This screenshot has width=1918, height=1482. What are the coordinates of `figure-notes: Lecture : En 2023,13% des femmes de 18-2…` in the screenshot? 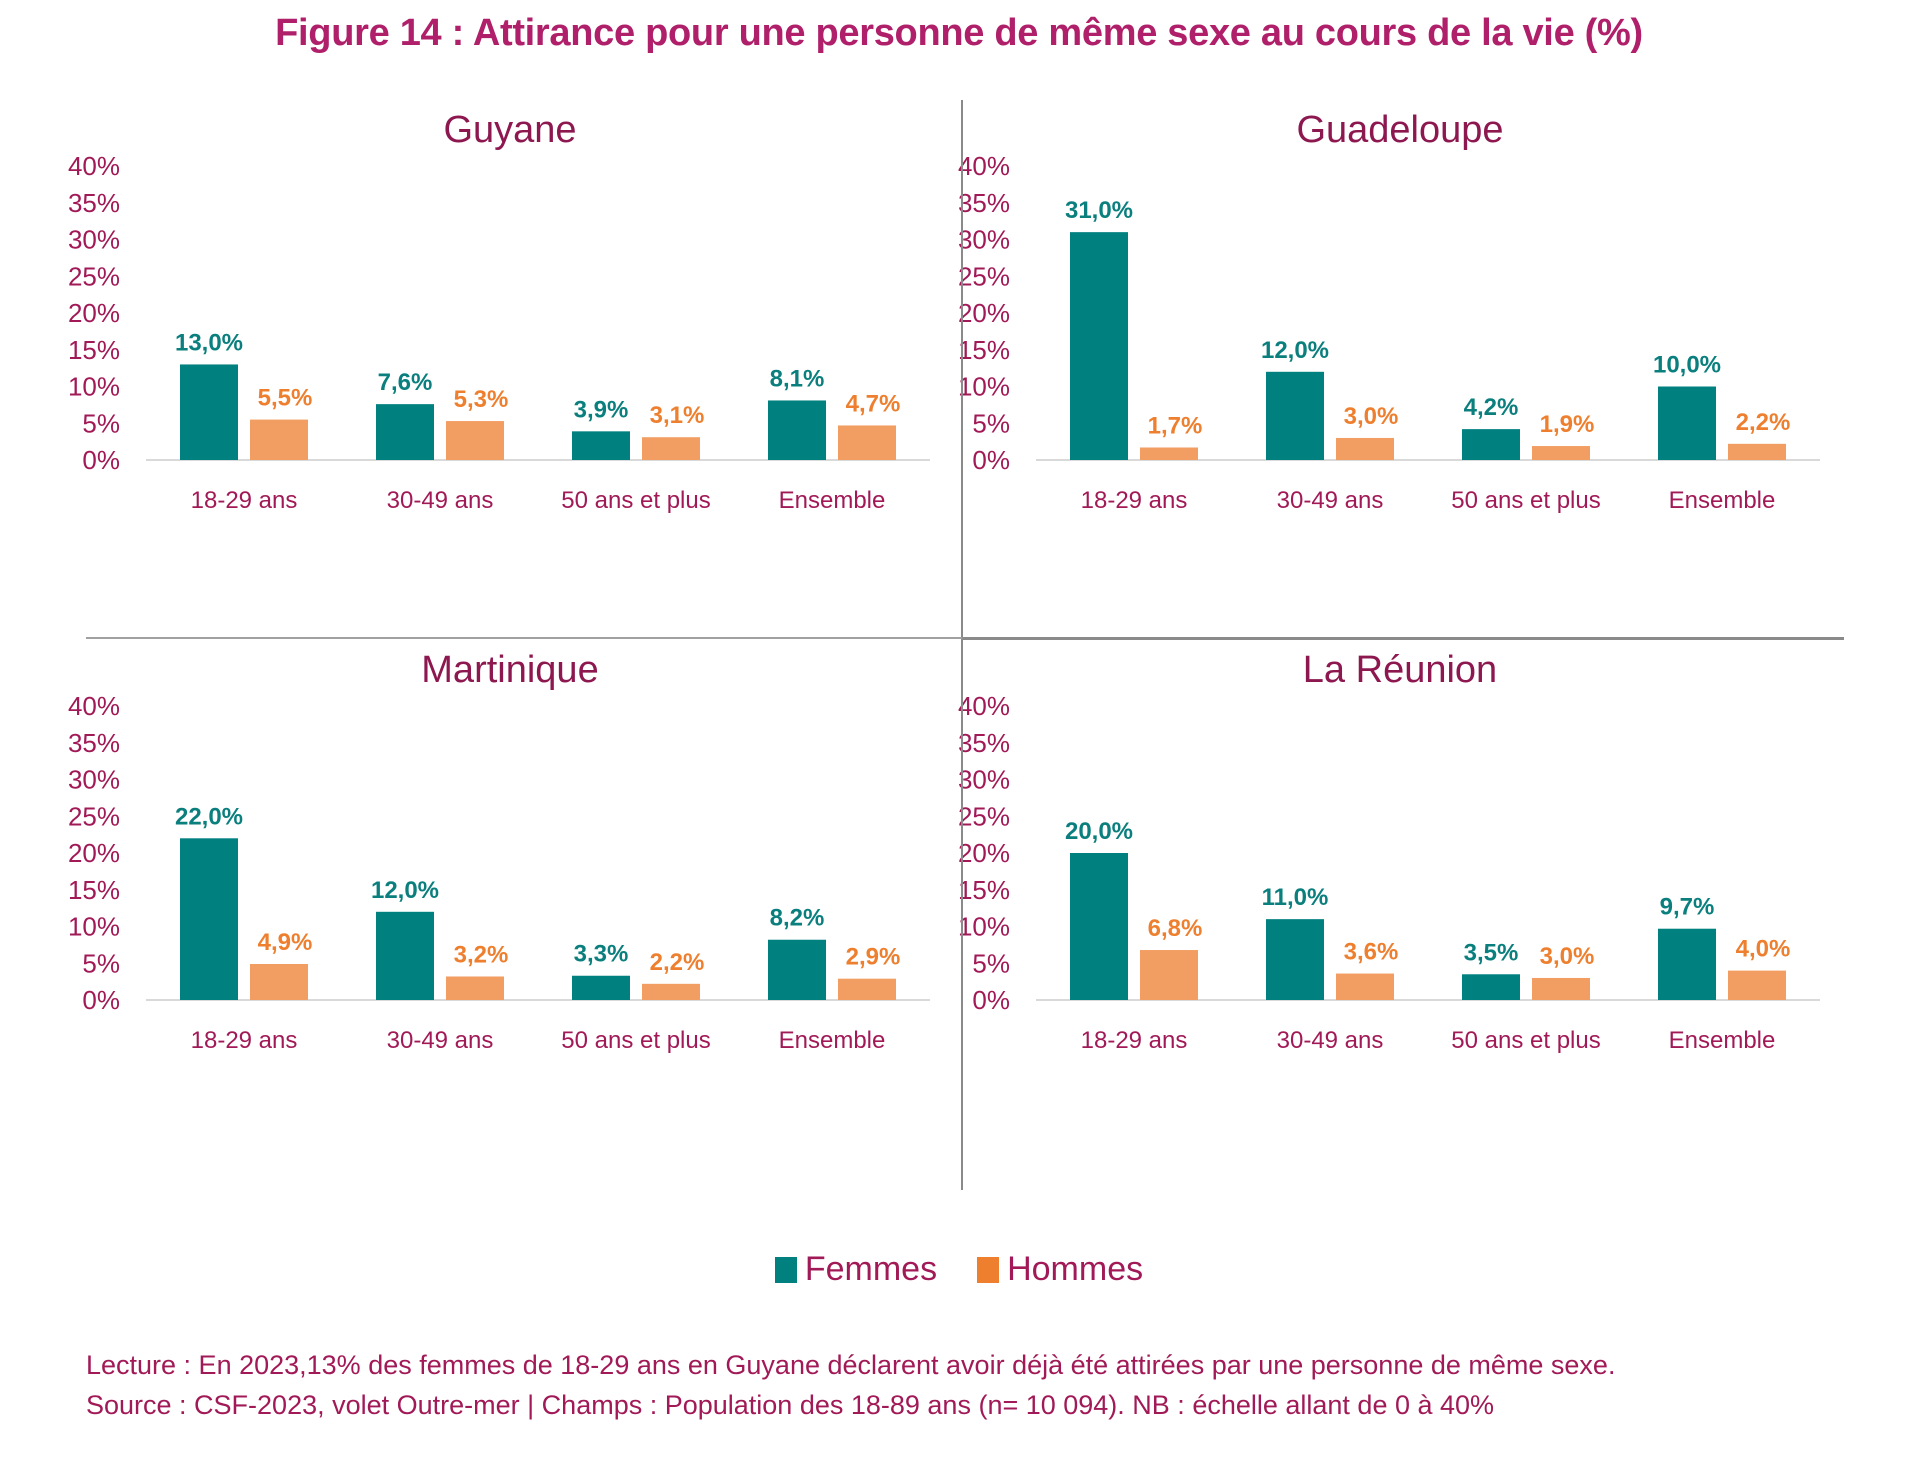 It's located at (966, 1385).